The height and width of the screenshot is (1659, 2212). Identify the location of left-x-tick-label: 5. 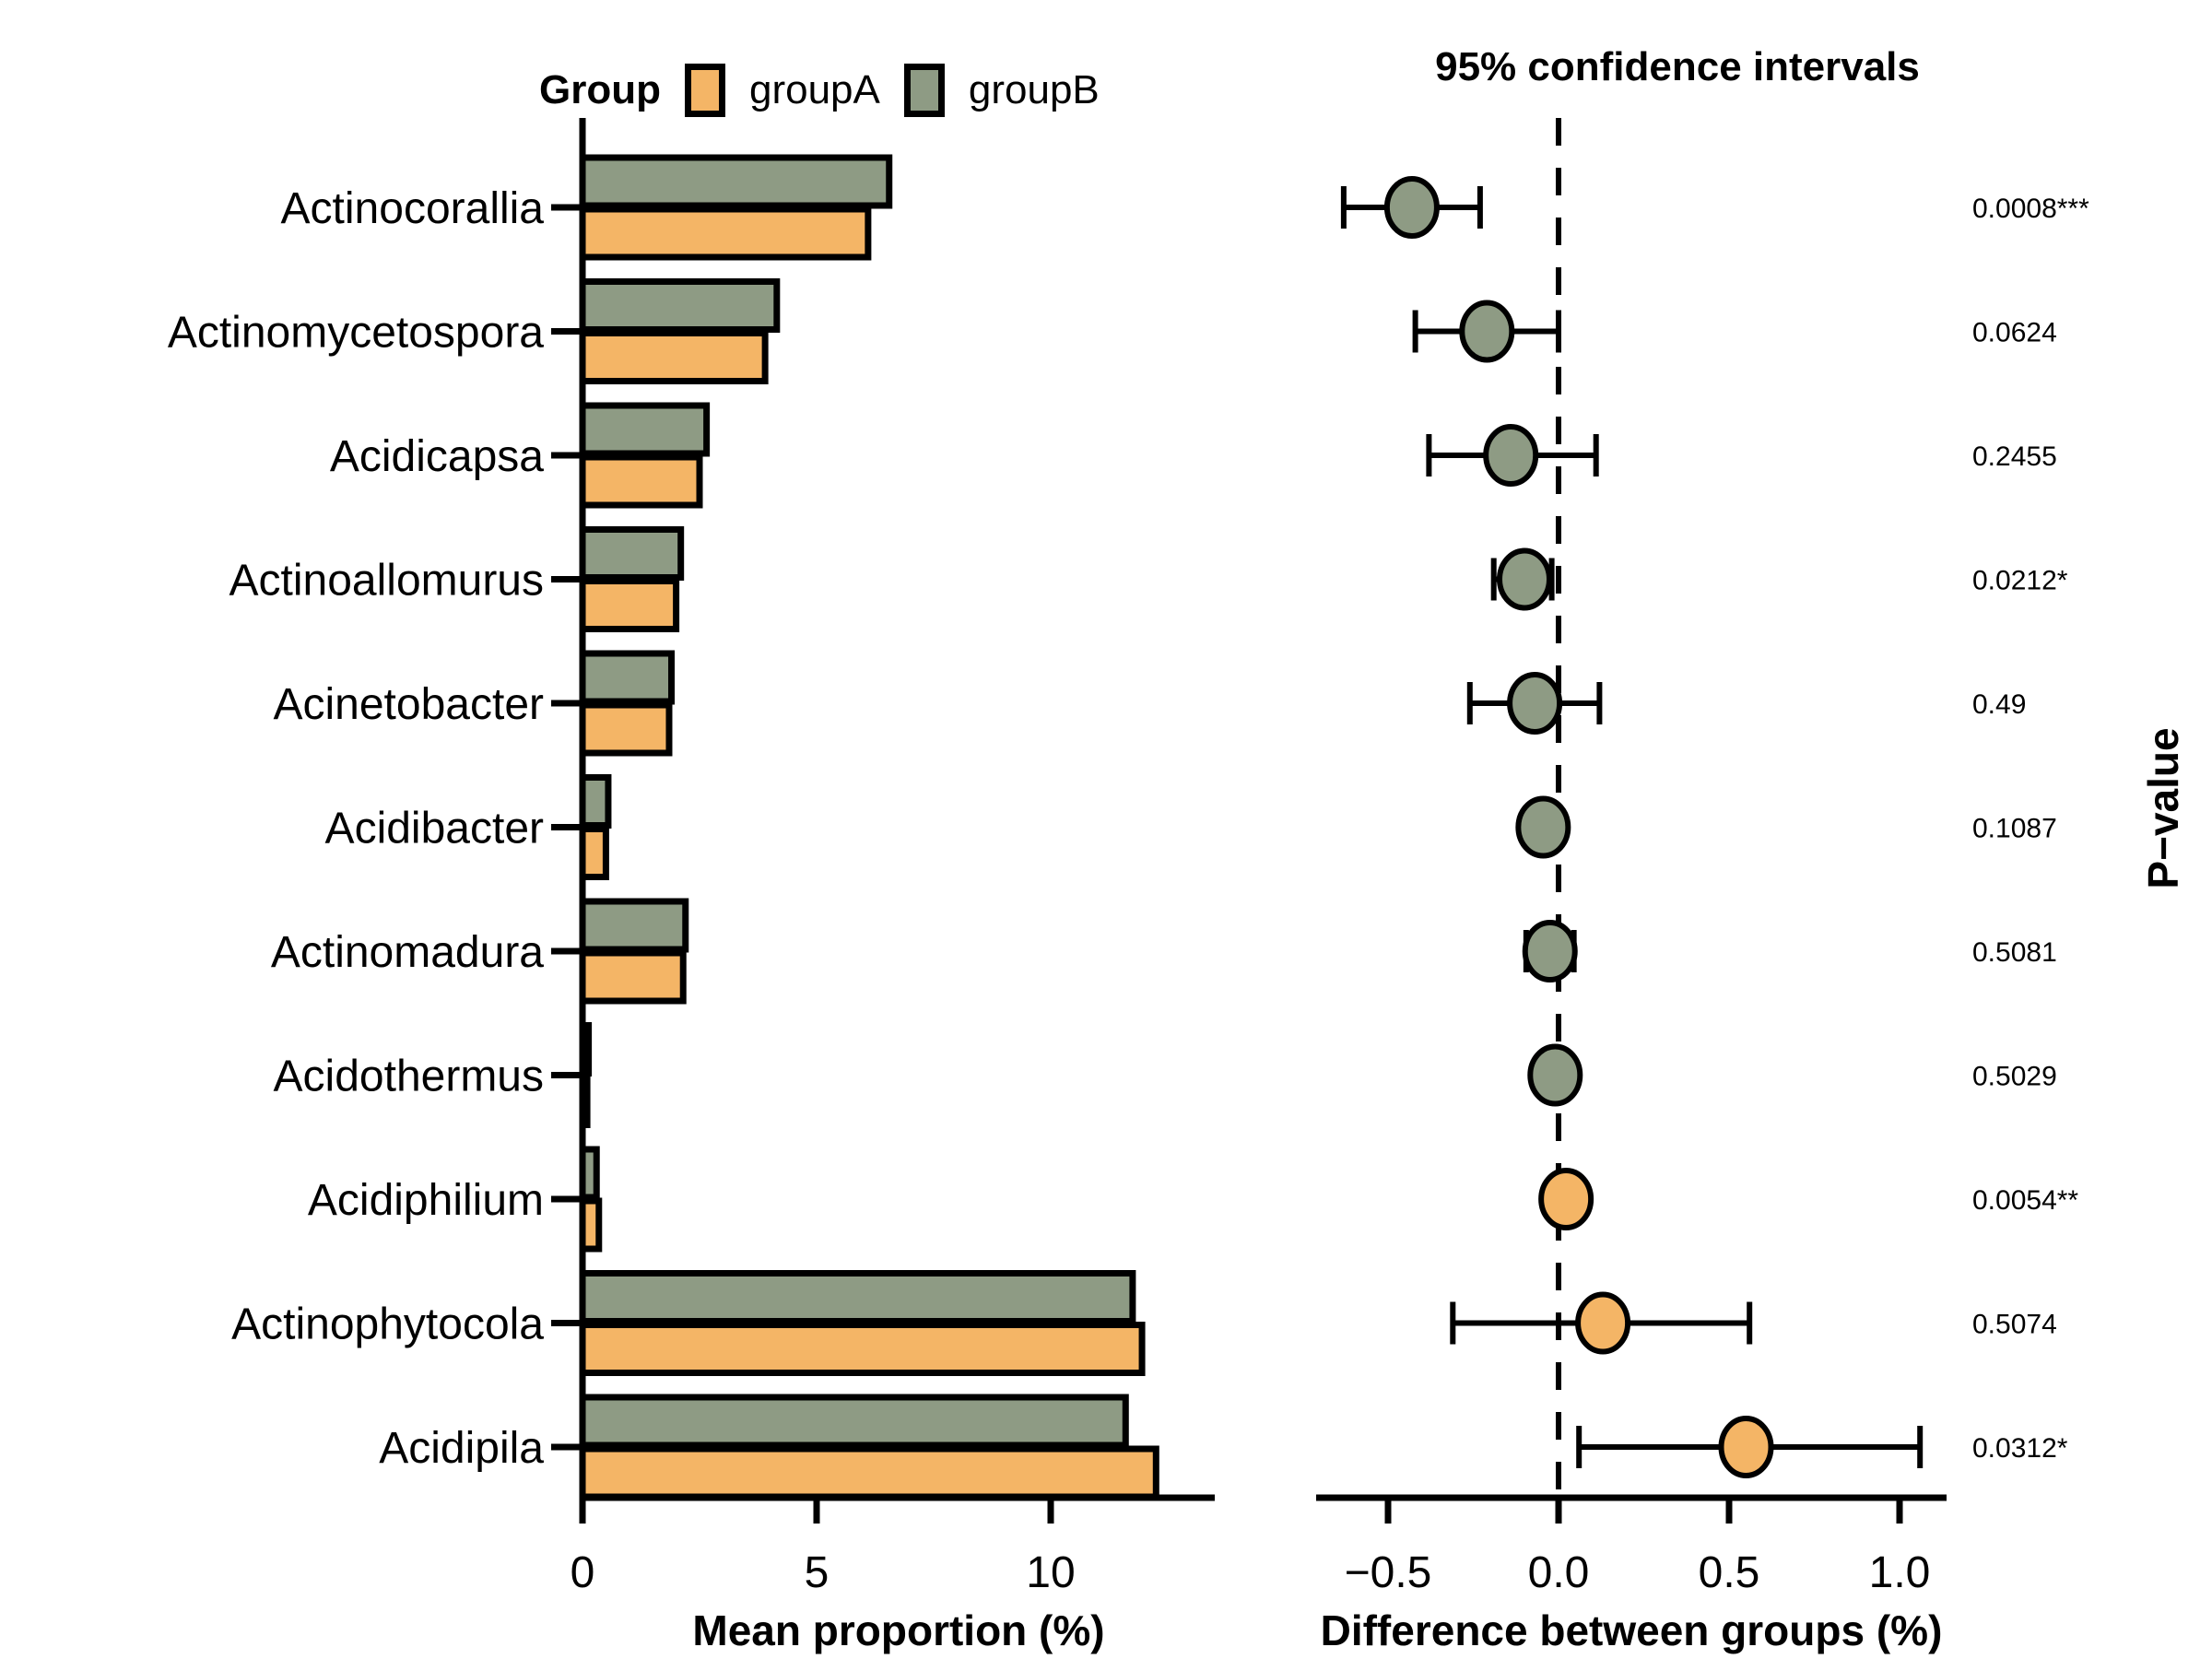
(817, 1572).